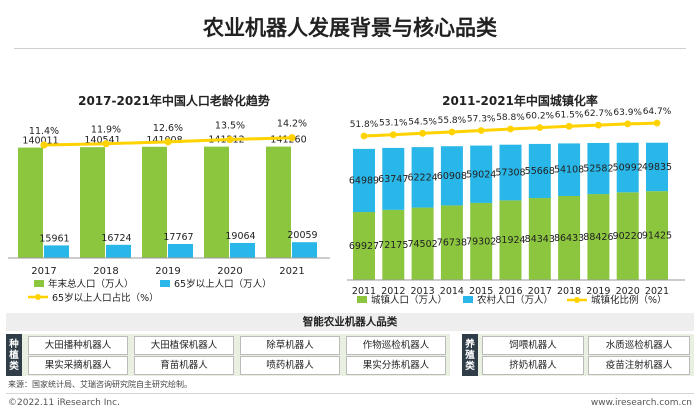  I want to click on x-tick-label: 2019, so click(598, 291).